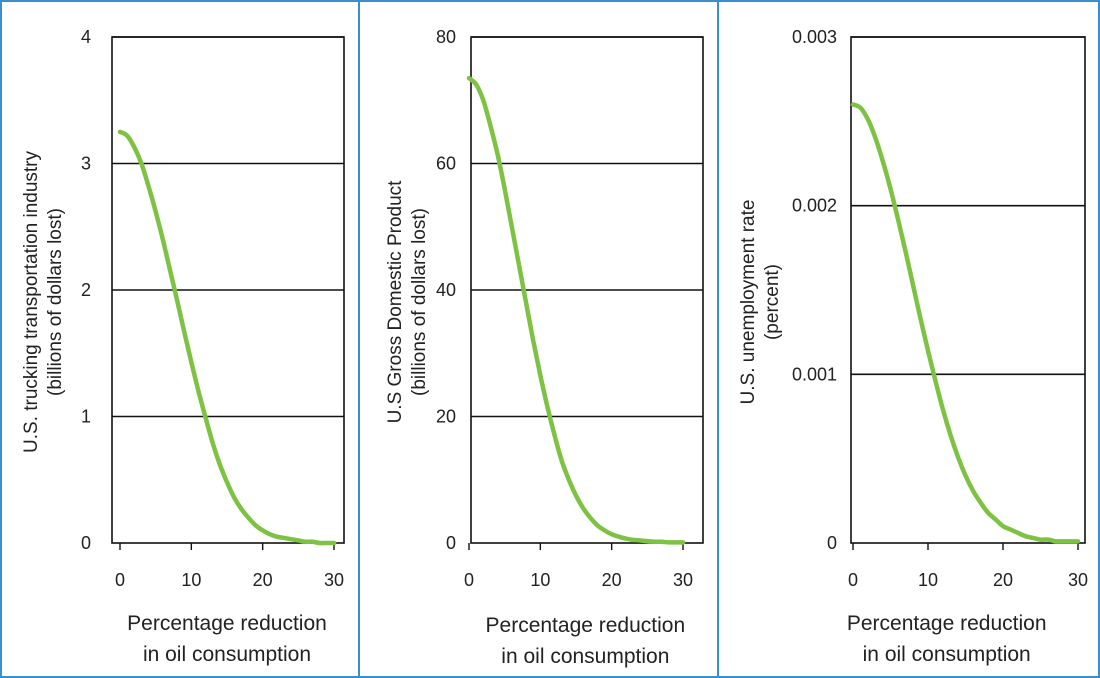 This screenshot has height=678, width=1100. Describe the element at coordinates (446, 417) in the screenshot. I see `y-tick-label: 20` at that location.